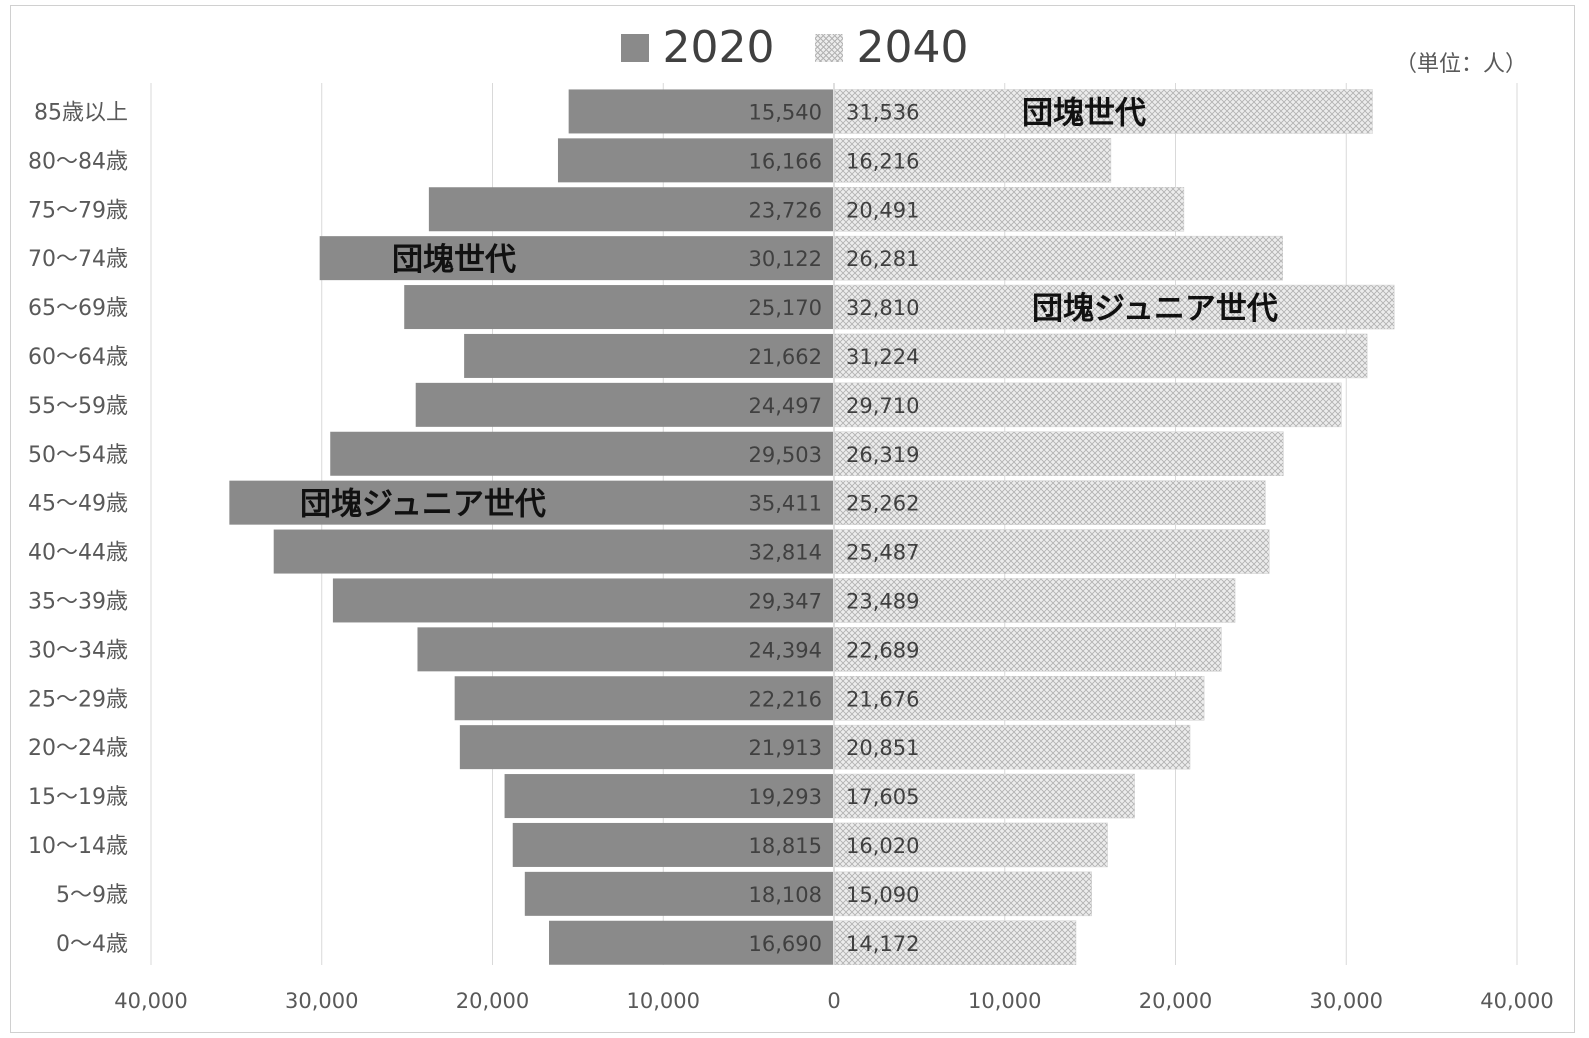  I want to click on data-label-2020: 32,814, so click(785, 553).